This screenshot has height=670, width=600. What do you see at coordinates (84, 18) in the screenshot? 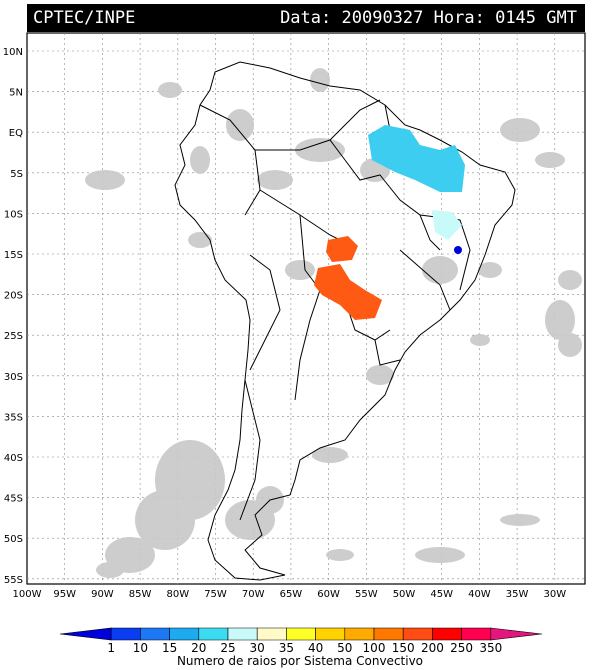
I see `source-label: CPTEC/INPE` at bounding box center [84, 18].